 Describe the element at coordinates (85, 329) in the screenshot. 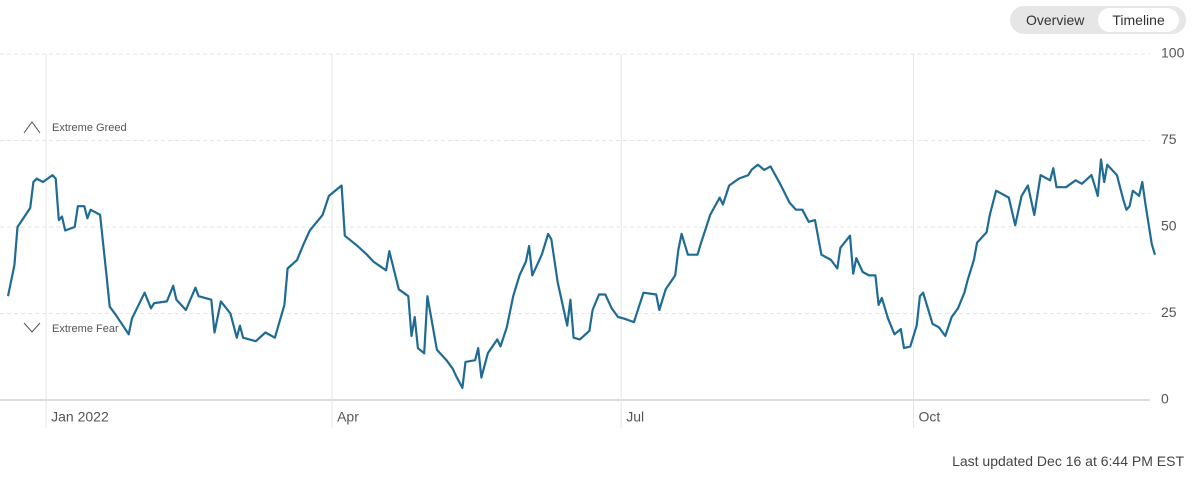

I see `annotation: Extreme Fear` at that location.